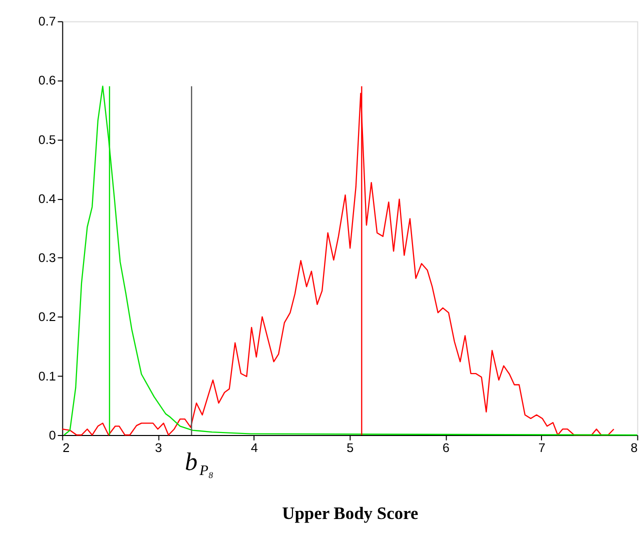 The image size is (644, 544). What do you see at coordinates (47, 317) in the screenshot?
I see `y-tick-label: 0.2` at bounding box center [47, 317].